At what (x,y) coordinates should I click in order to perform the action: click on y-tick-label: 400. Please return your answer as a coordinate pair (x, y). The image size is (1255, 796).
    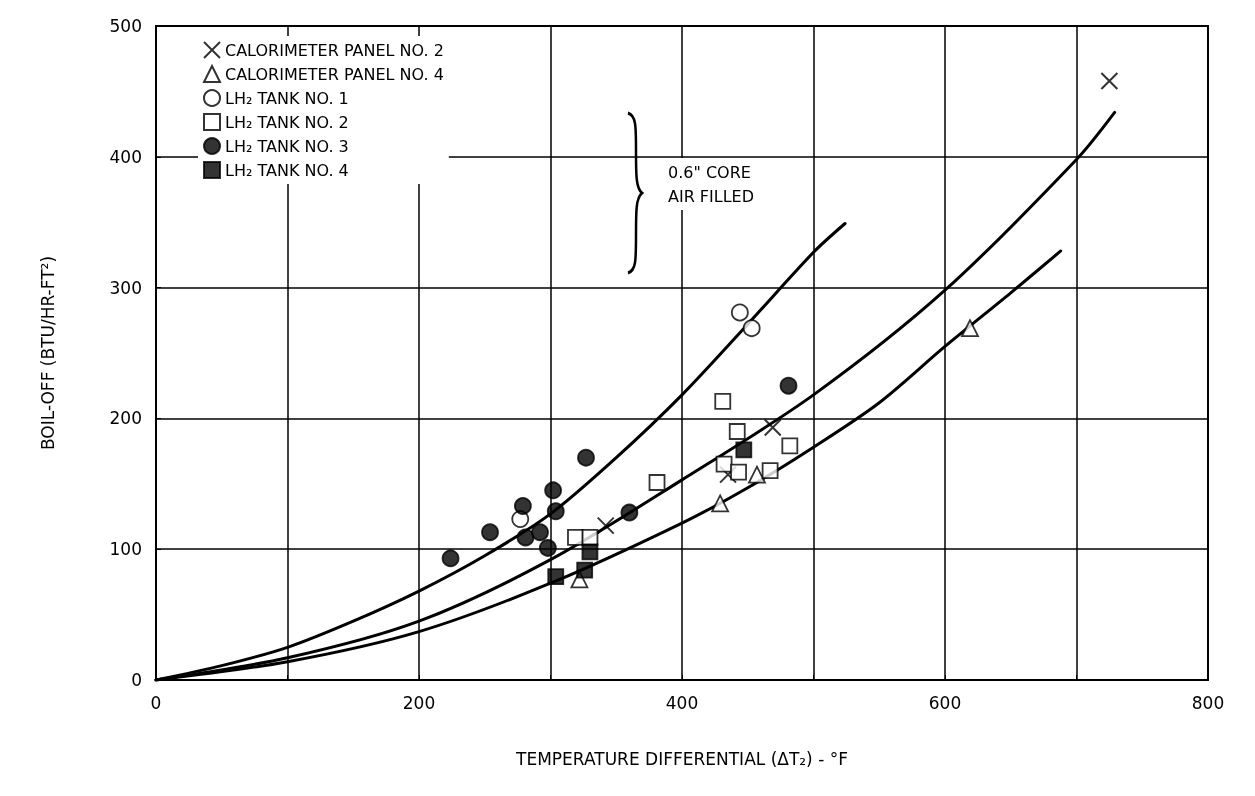
    Looking at the image, I should click on (125, 156).